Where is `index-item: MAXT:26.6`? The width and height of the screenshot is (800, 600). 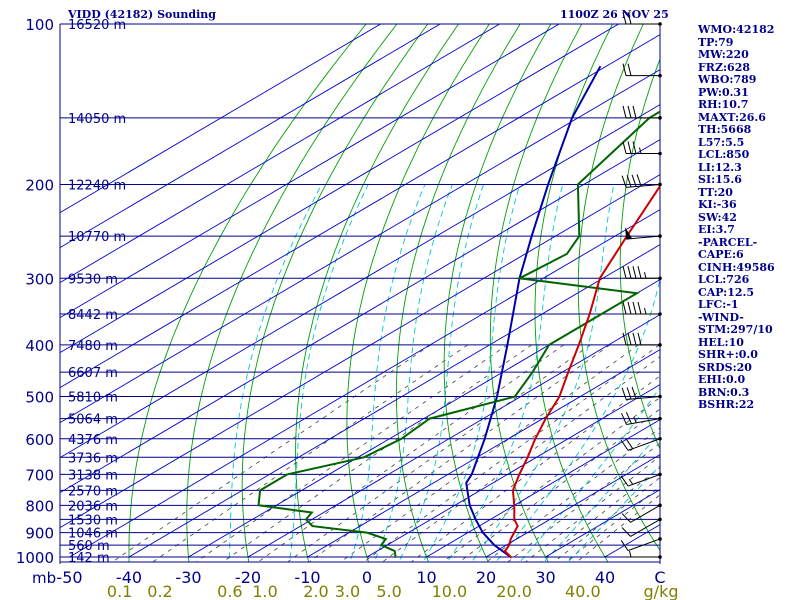
index-item: MAXT:26.6 is located at coordinates (732, 117).